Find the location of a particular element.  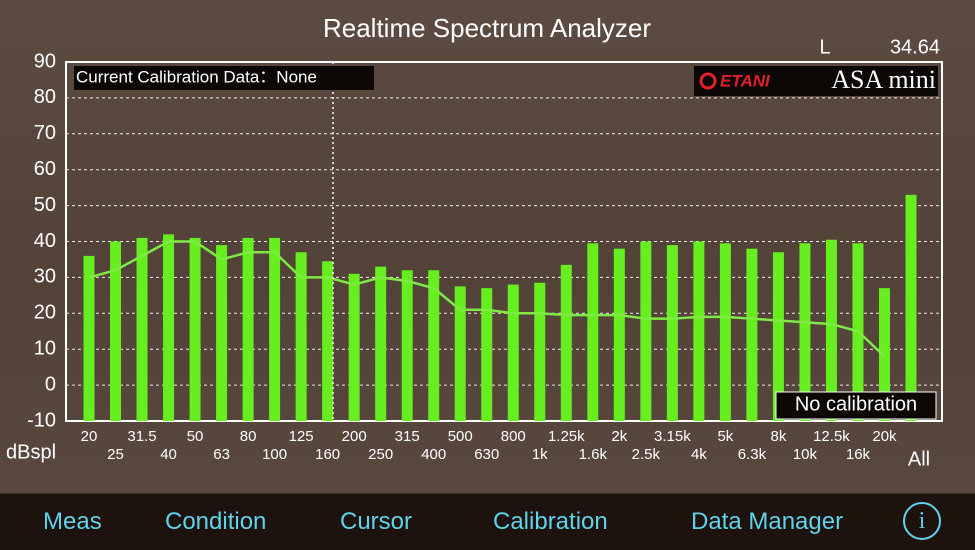

tab-data-manager: Data Manager is located at coordinates (767, 521).